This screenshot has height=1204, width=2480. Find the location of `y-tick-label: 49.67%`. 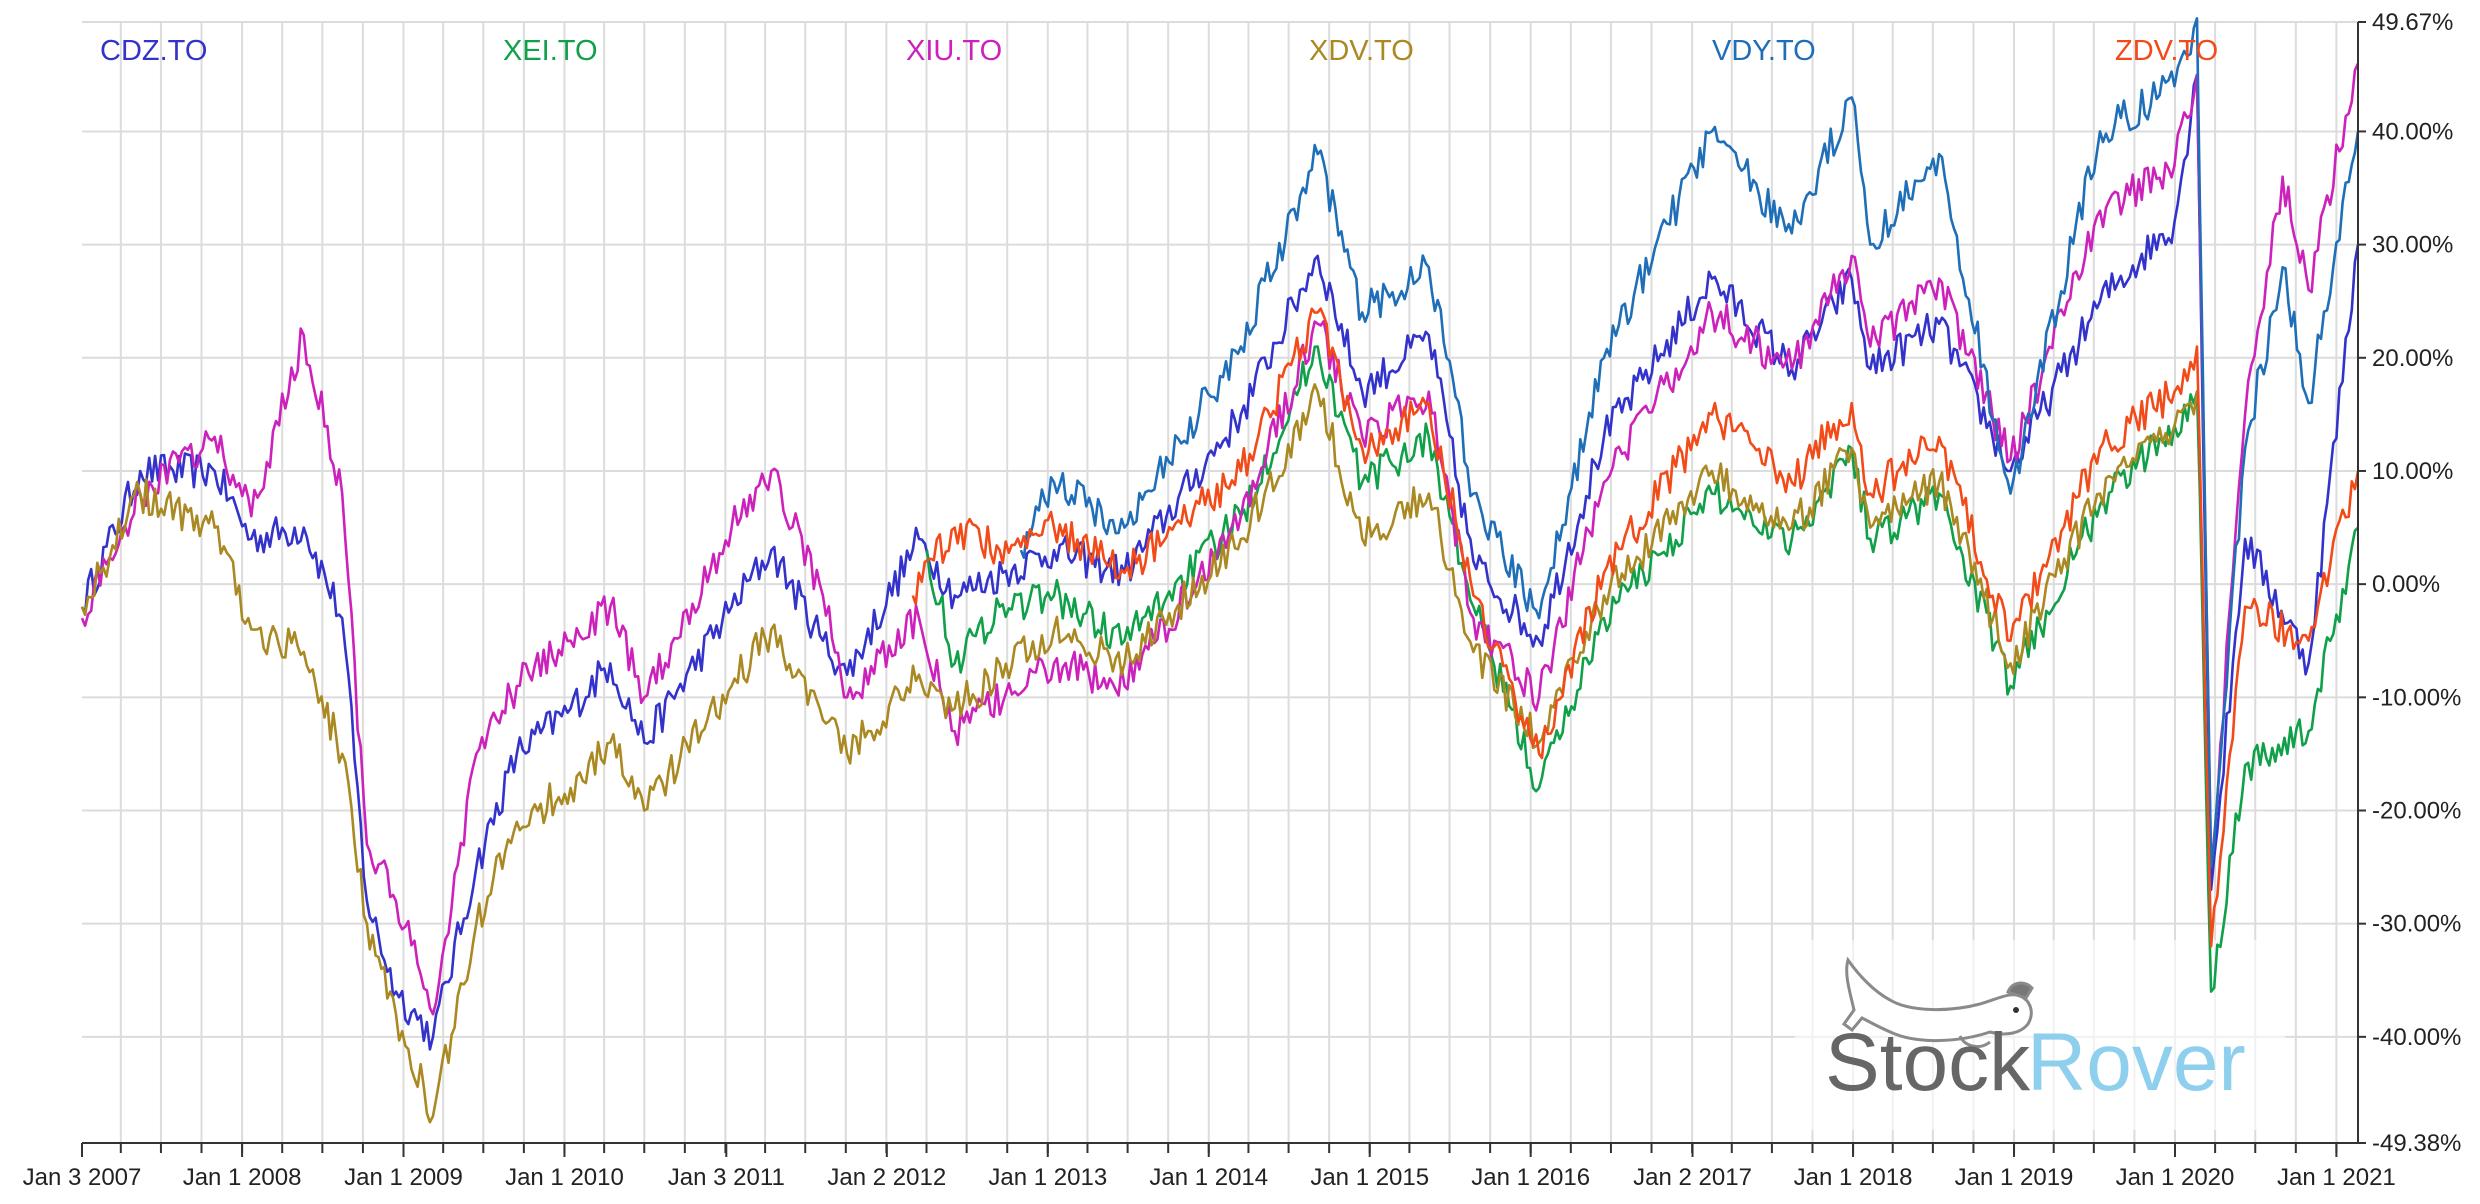

y-tick-label: 49.67% is located at coordinates (2412, 22).